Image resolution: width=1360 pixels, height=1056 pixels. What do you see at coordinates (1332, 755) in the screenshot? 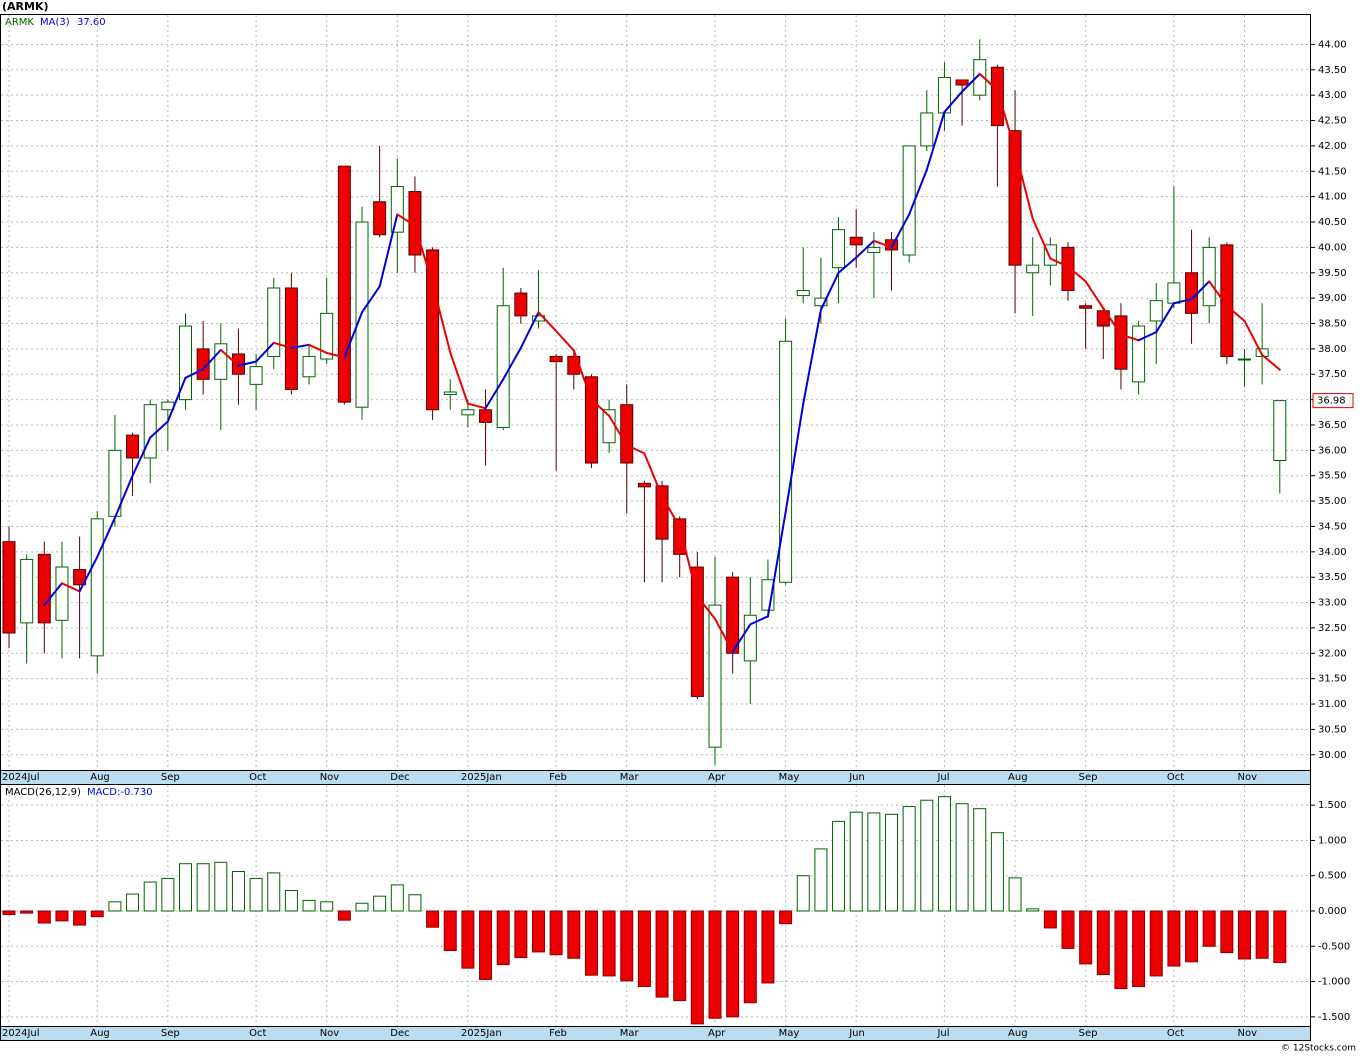
I see `y-tick-label: 30.00` at bounding box center [1332, 755].